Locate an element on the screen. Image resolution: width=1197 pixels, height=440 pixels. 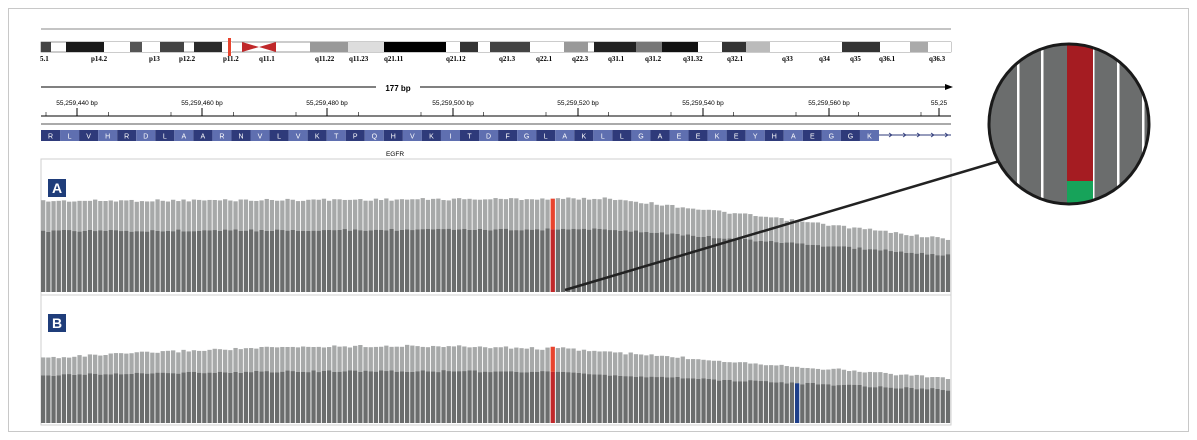
zoom-bar-gap is located at coordinates (1042, 124).